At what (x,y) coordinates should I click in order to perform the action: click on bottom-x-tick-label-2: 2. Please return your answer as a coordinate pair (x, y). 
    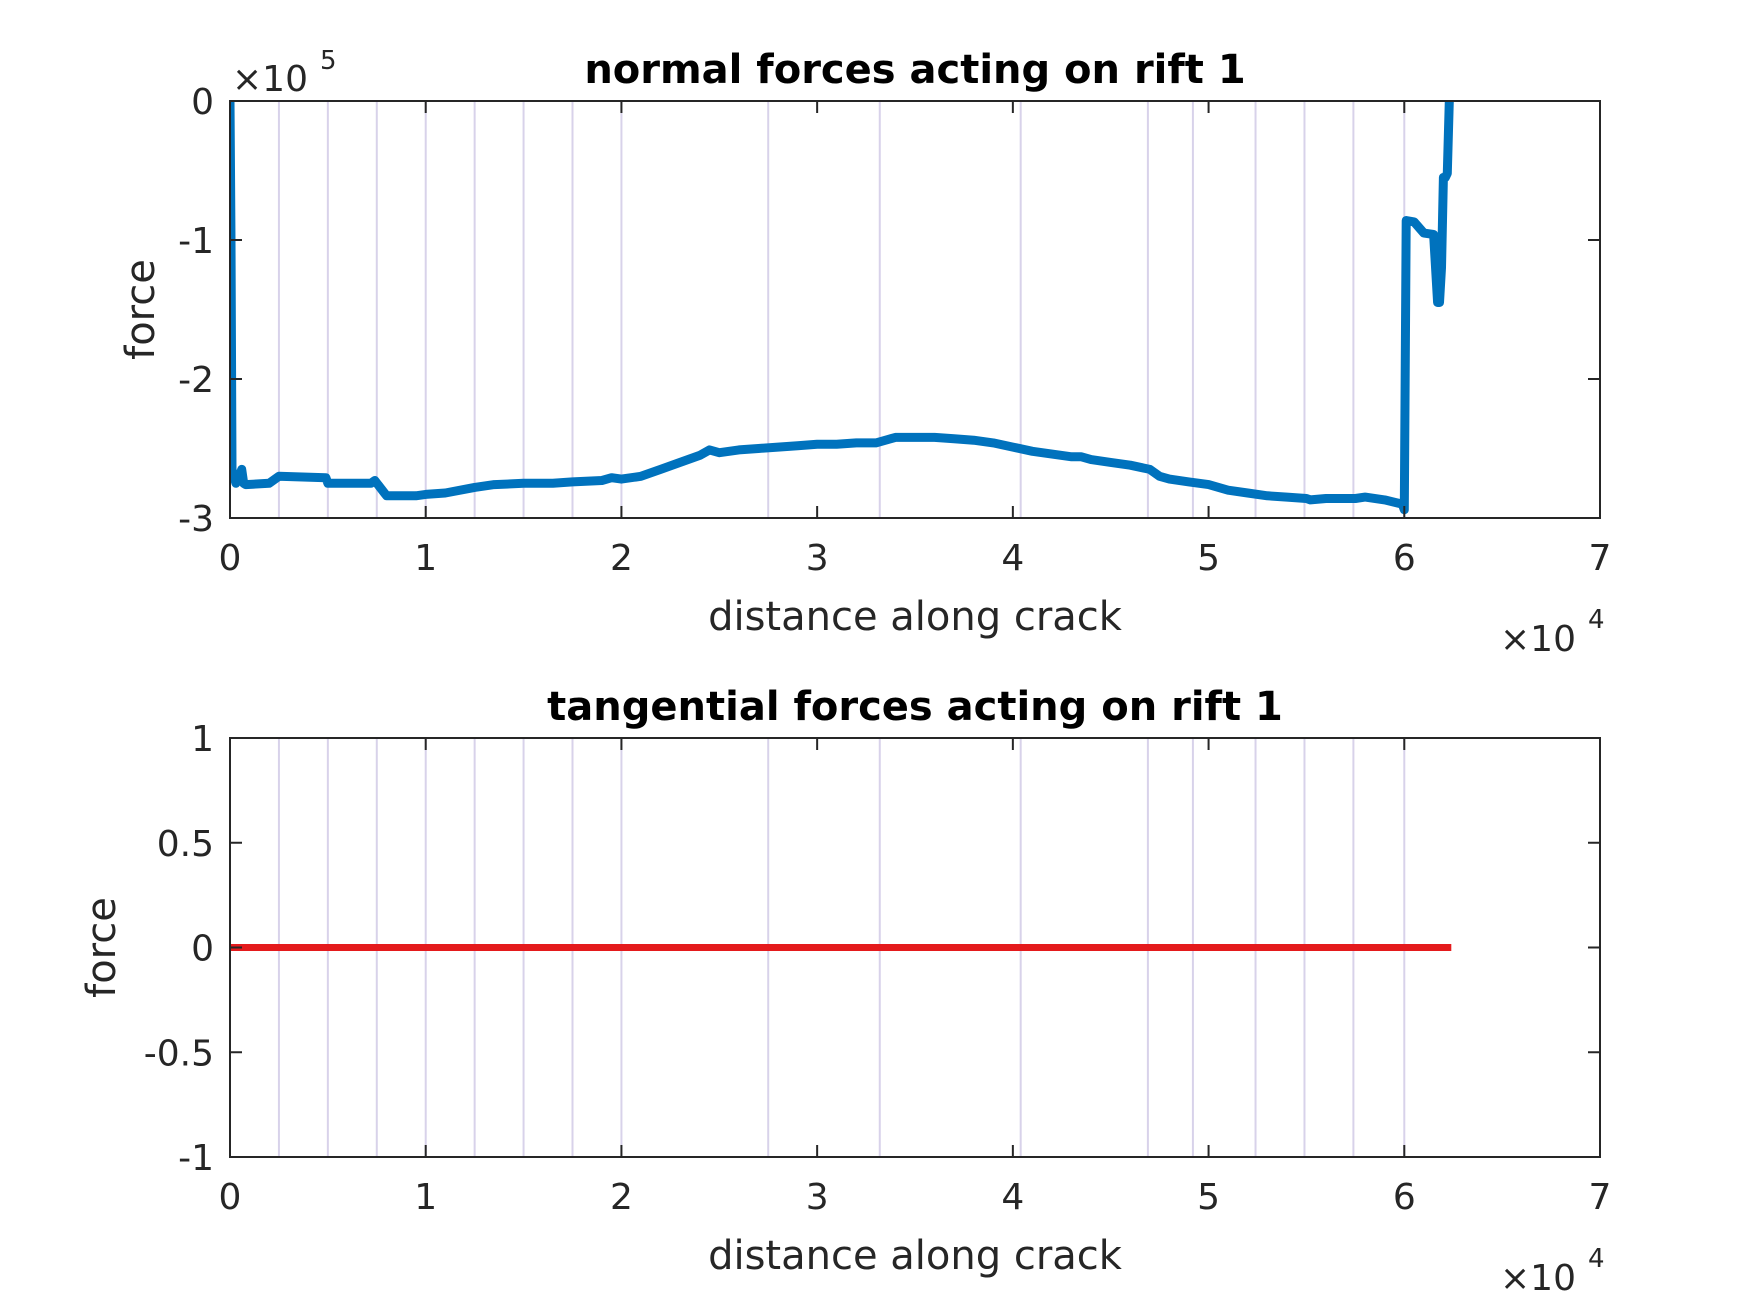
    Looking at the image, I should click on (621, 1197).